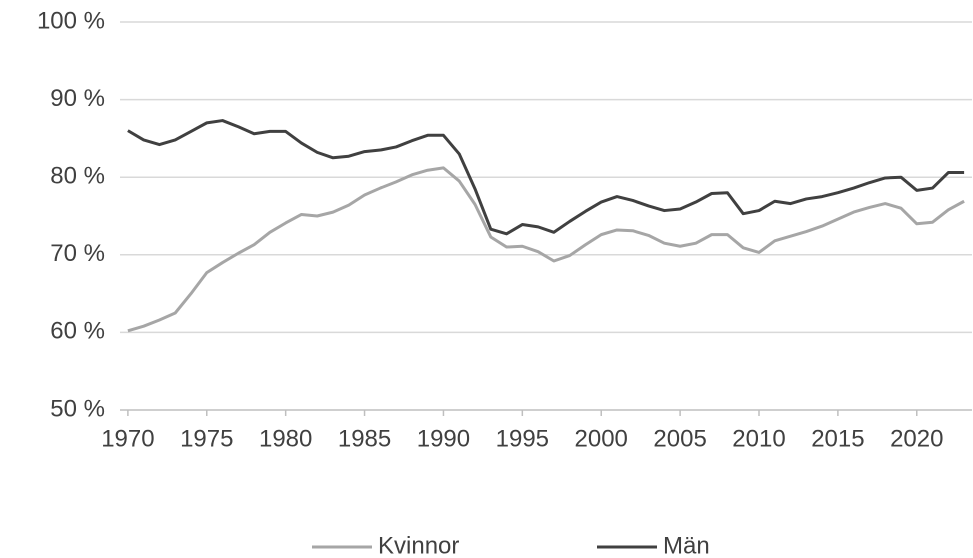  Describe the element at coordinates (443, 438) in the screenshot. I see `x-tick-label: 1990` at that location.